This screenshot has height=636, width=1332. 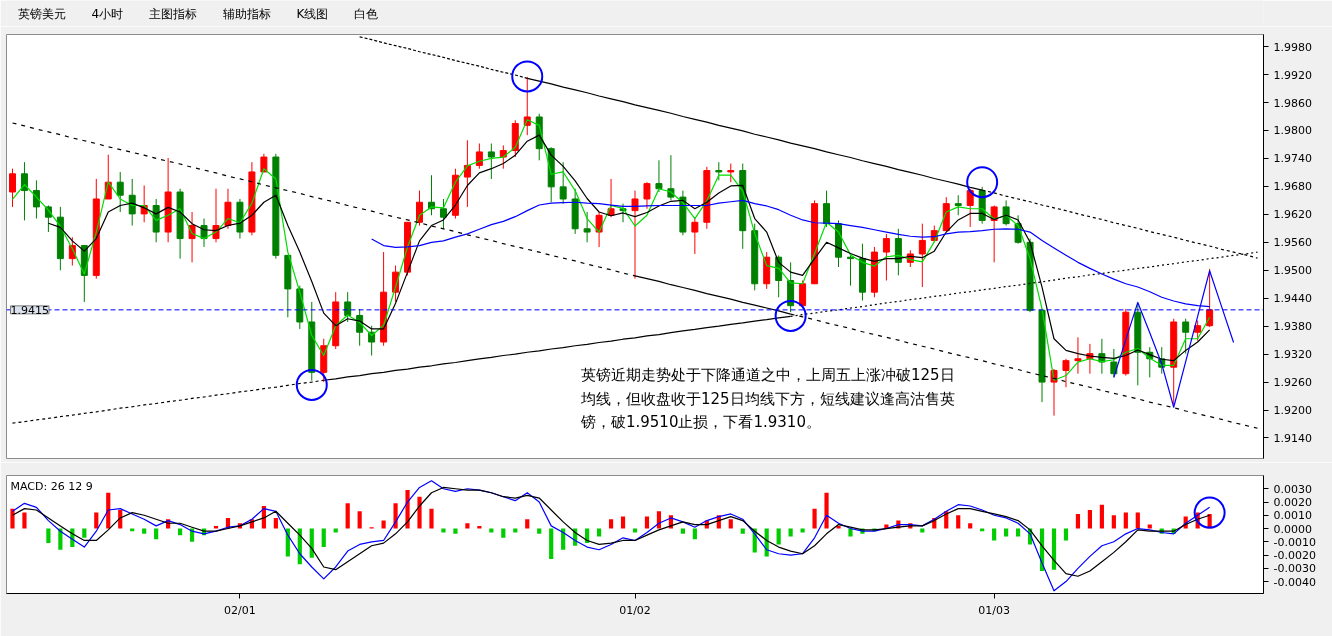 What do you see at coordinates (173, 13) in the screenshot?
I see `text: 主图指标` at bounding box center [173, 13].